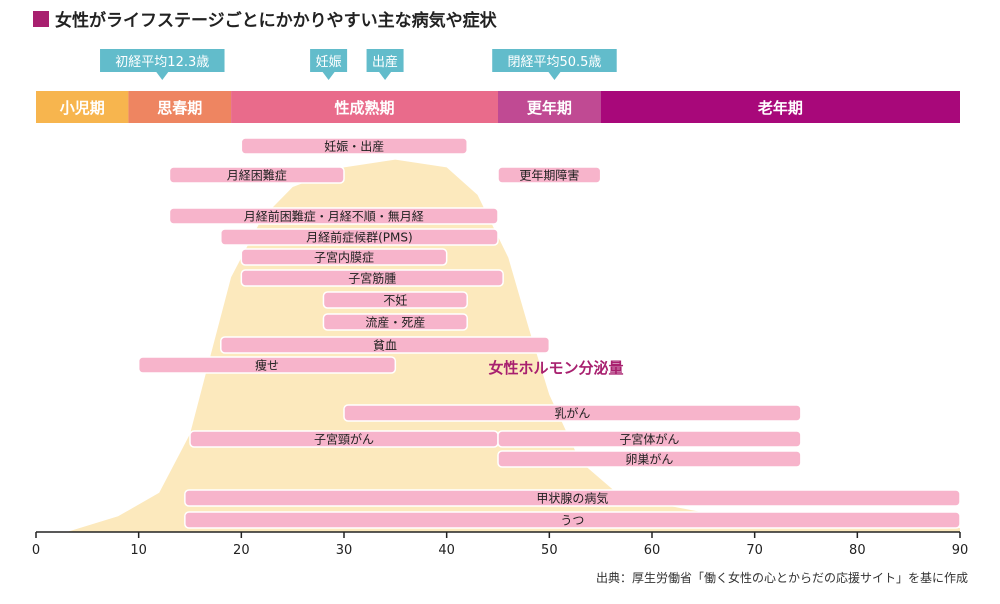 The width and height of the screenshot is (1000, 604). What do you see at coordinates (358, 64) in the screenshot?
I see `callout-group: 初経平均12.3歳 妊娠 出産 閉経平均50.5歳` at bounding box center [358, 64].